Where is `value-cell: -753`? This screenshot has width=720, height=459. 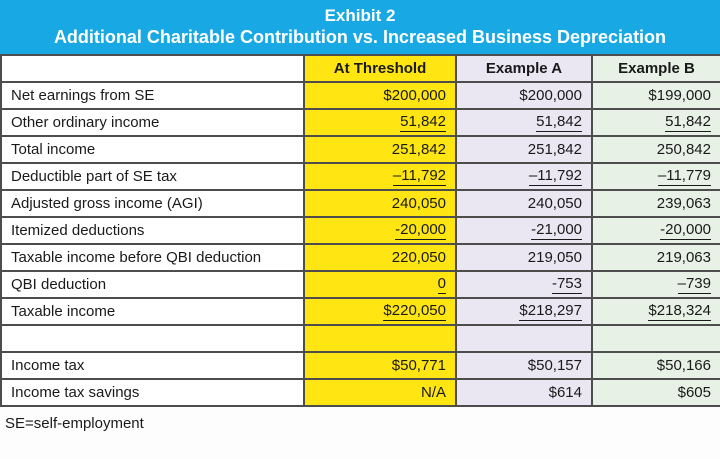
value-cell: -753 is located at coordinates (524, 284).